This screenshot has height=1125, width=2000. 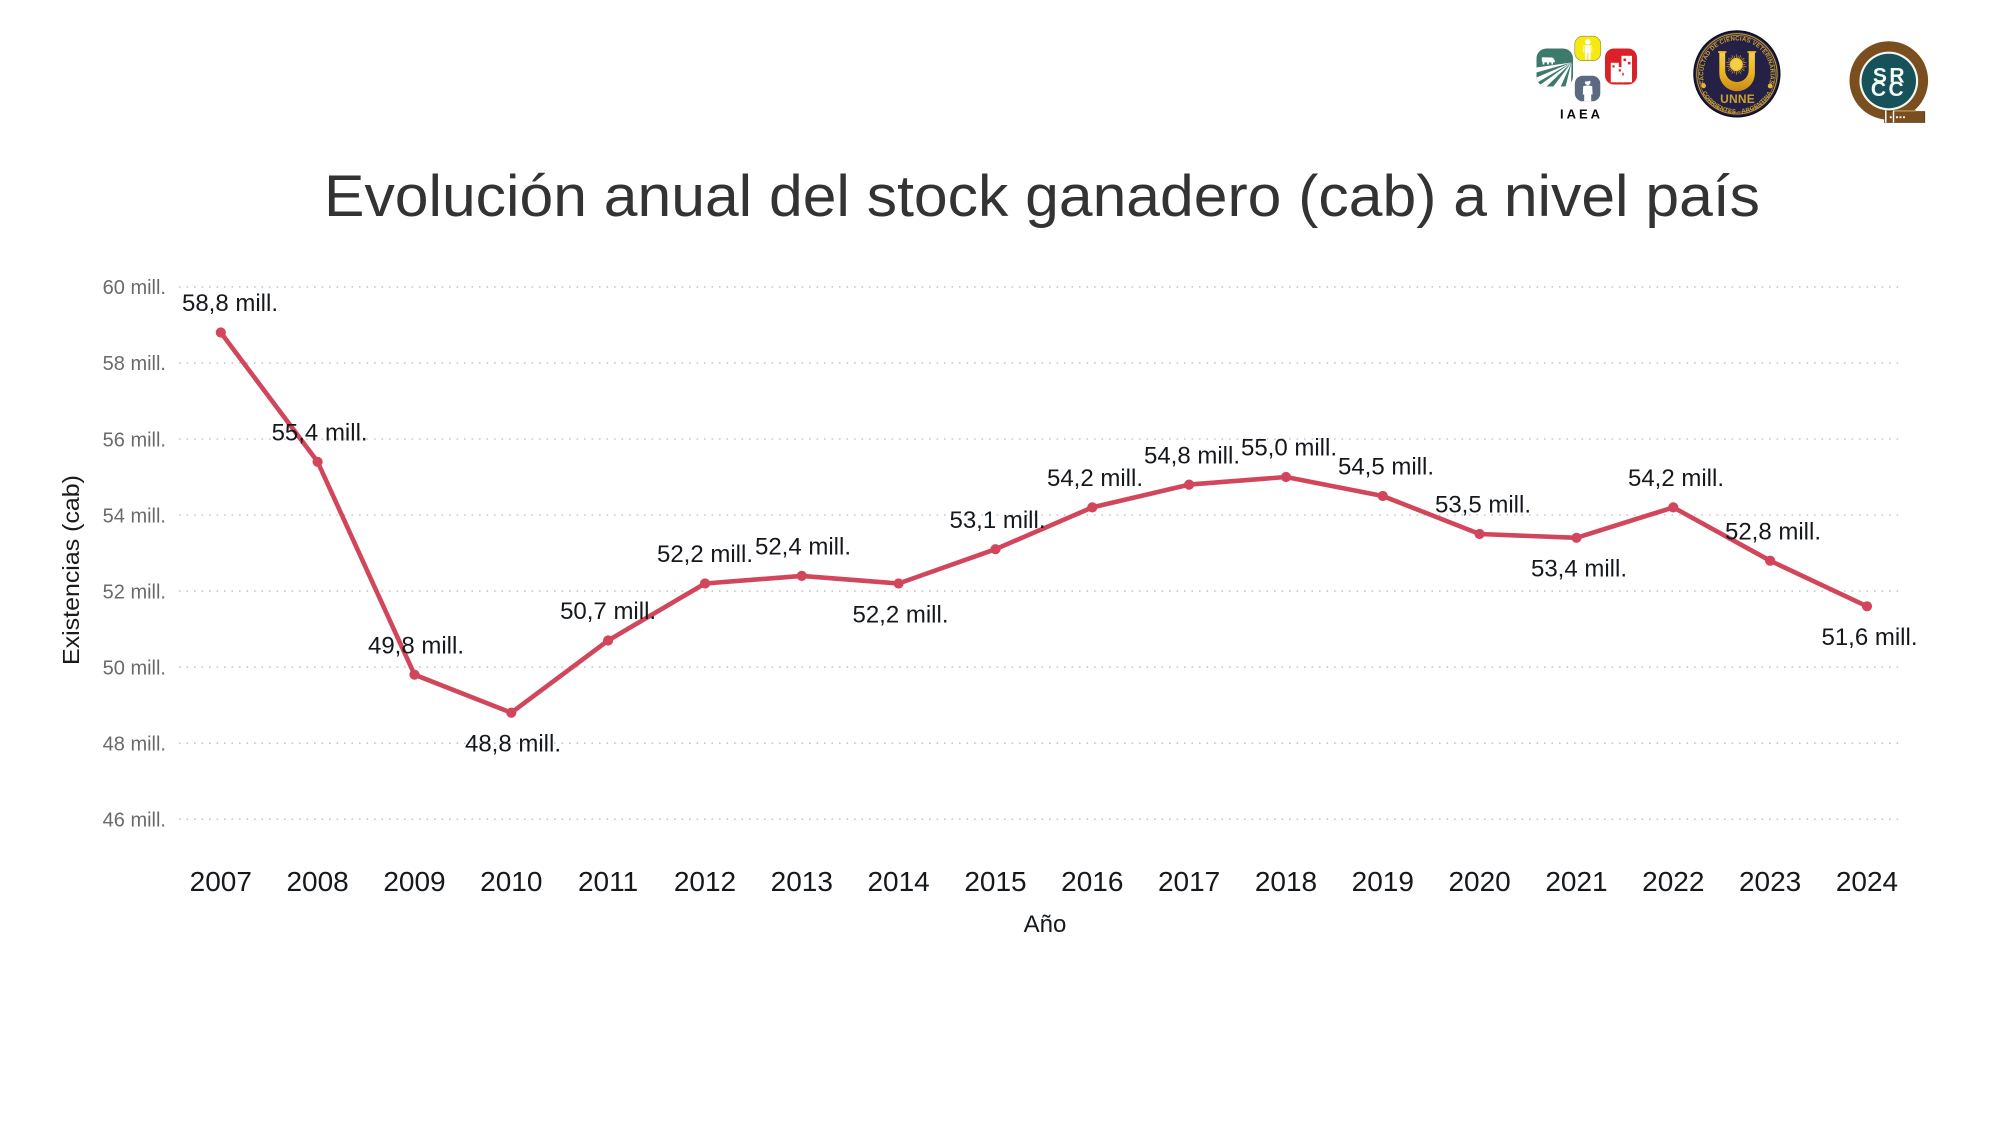 I want to click on svg-text: 2020, so click(x=1479, y=881).